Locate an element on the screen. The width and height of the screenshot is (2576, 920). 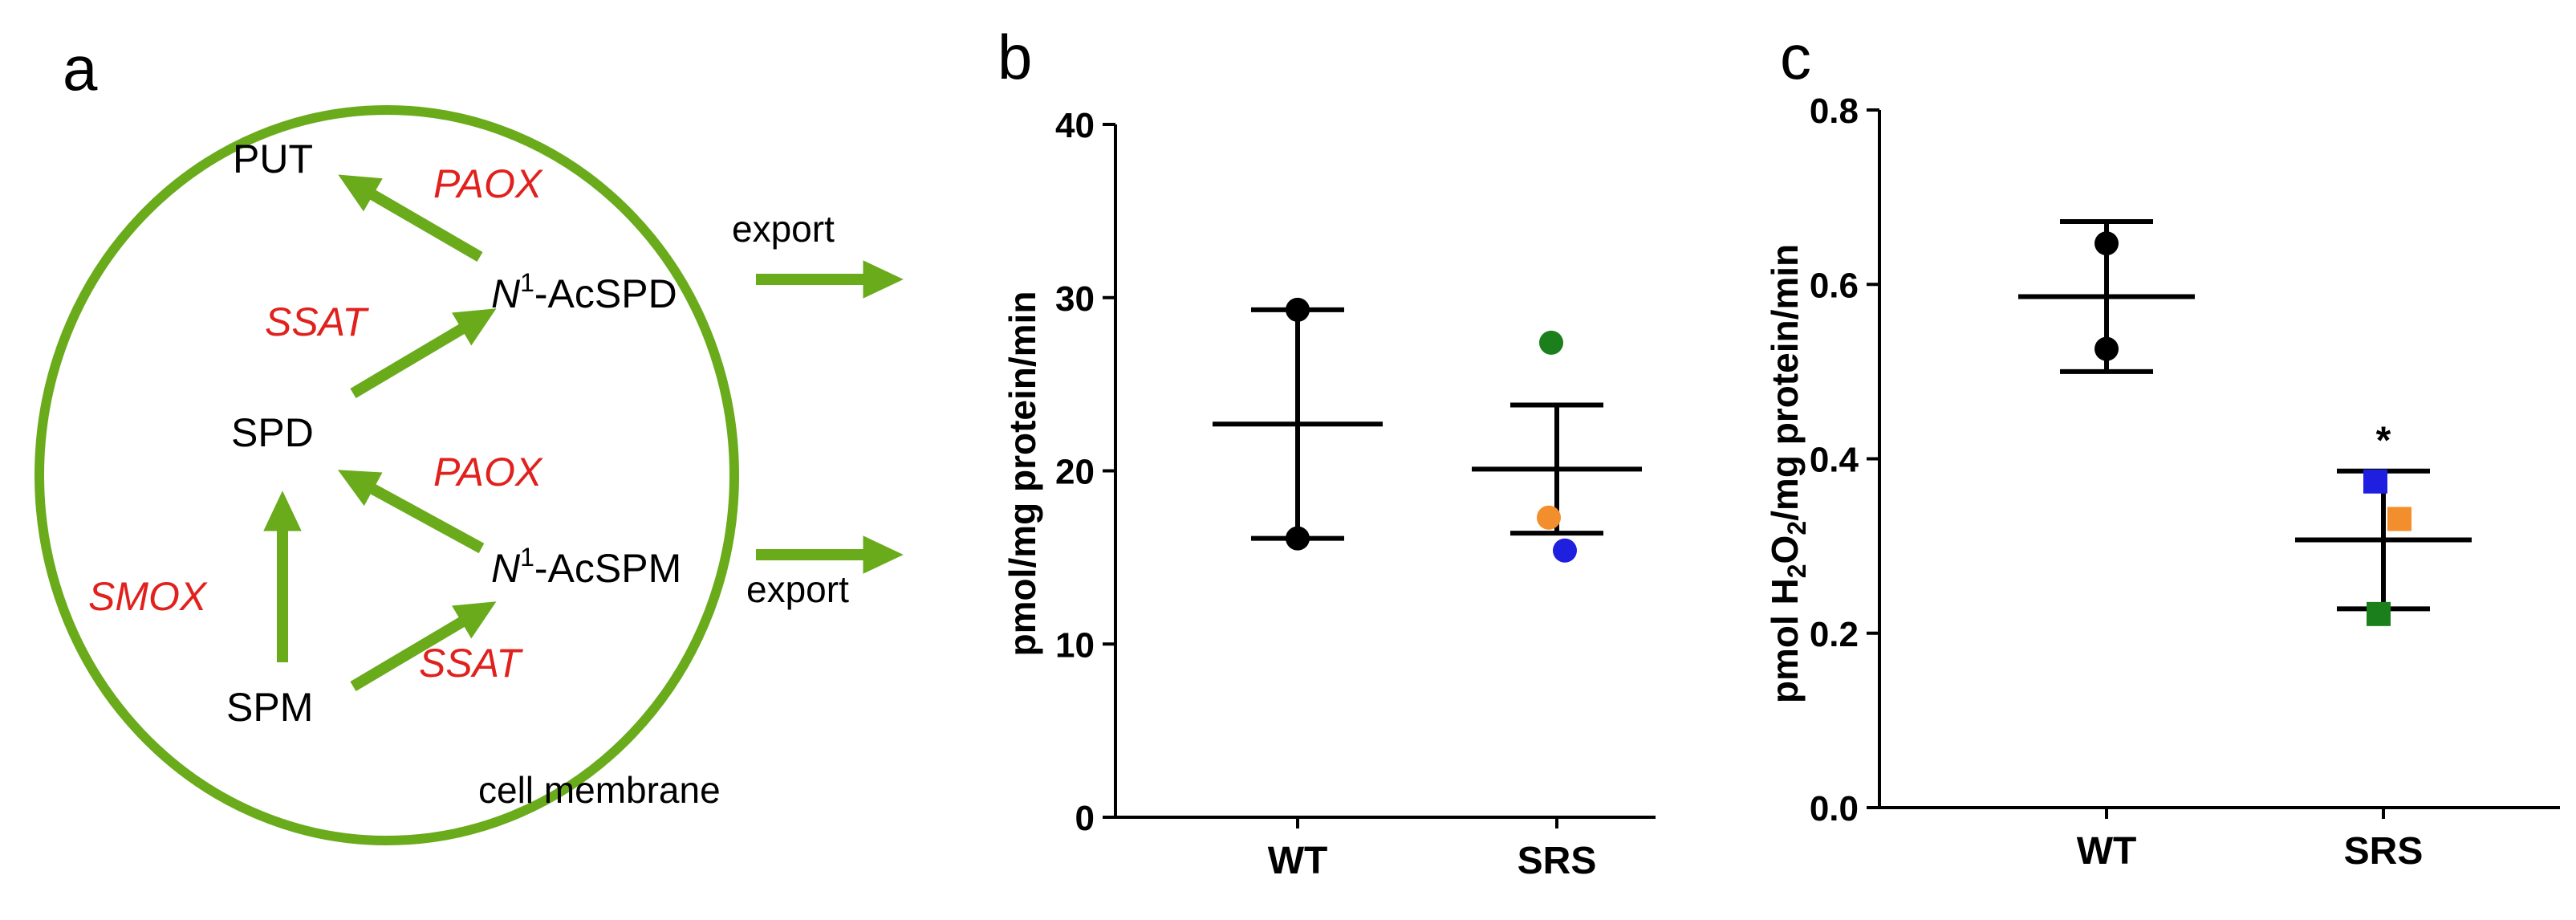
chart-c-ylabel-part-1: pmol H is located at coordinates (1785, 640).